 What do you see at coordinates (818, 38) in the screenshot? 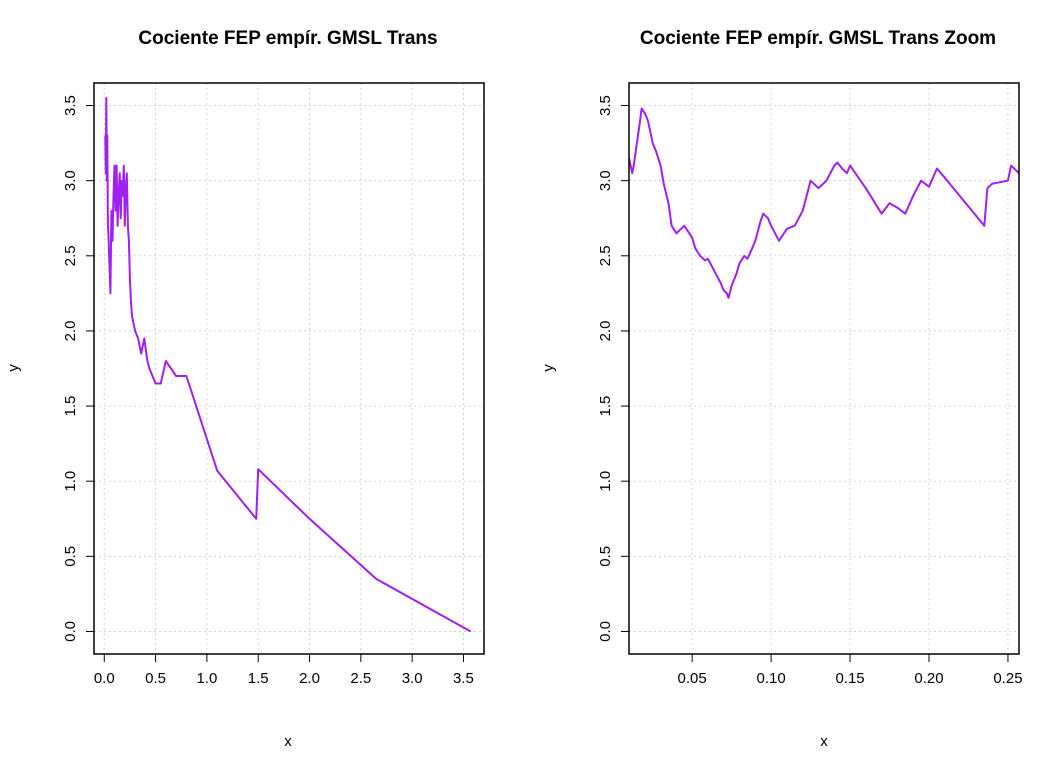
I see `chart-title: Cociente FEP empír. GMSL Trans Zoom` at bounding box center [818, 38].